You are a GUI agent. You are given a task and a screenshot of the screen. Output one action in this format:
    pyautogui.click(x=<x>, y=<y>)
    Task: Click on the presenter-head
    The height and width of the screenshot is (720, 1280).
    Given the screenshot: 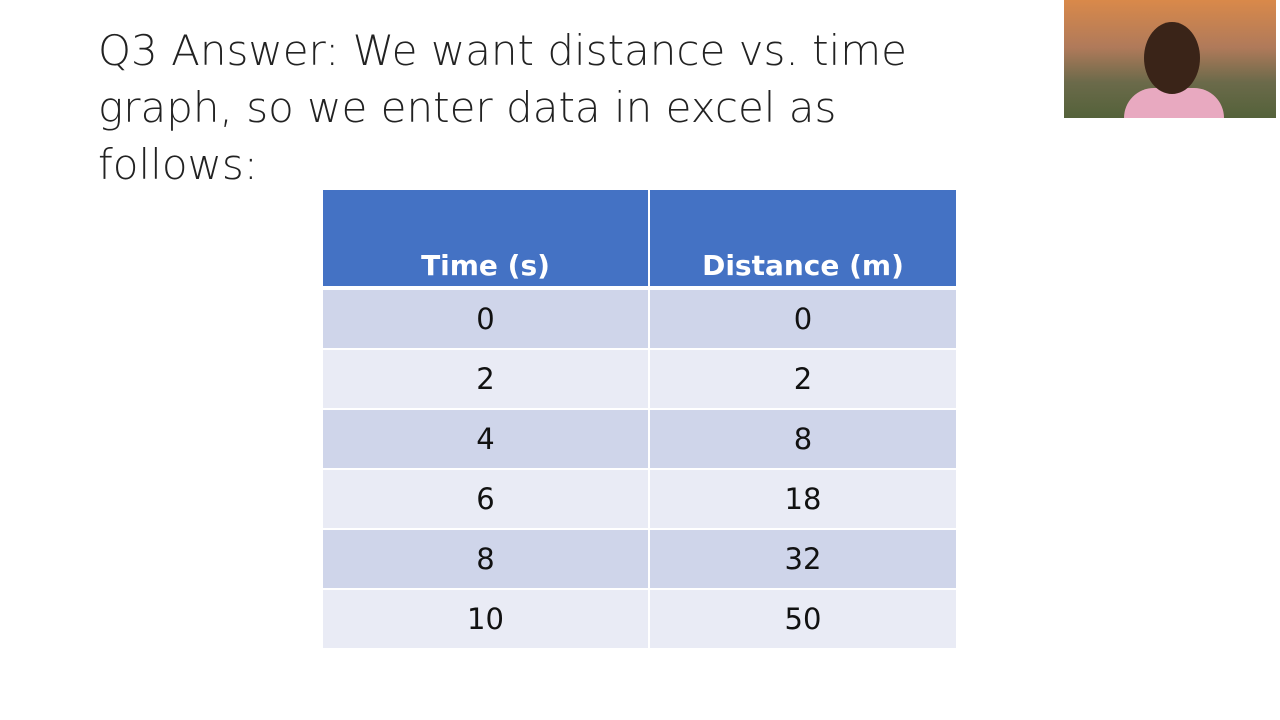 What is the action you would take?
    pyautogui.click(x=1172, y=58)
    